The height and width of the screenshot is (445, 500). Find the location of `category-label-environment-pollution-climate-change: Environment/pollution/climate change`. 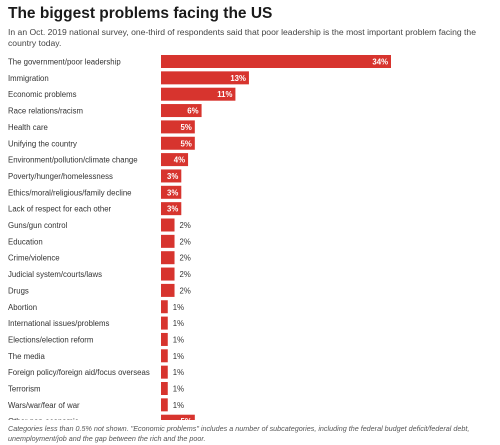

category-label-environment-pollution-climate-change: Environment/pollution/climate change is located at coordinates (73, 160).